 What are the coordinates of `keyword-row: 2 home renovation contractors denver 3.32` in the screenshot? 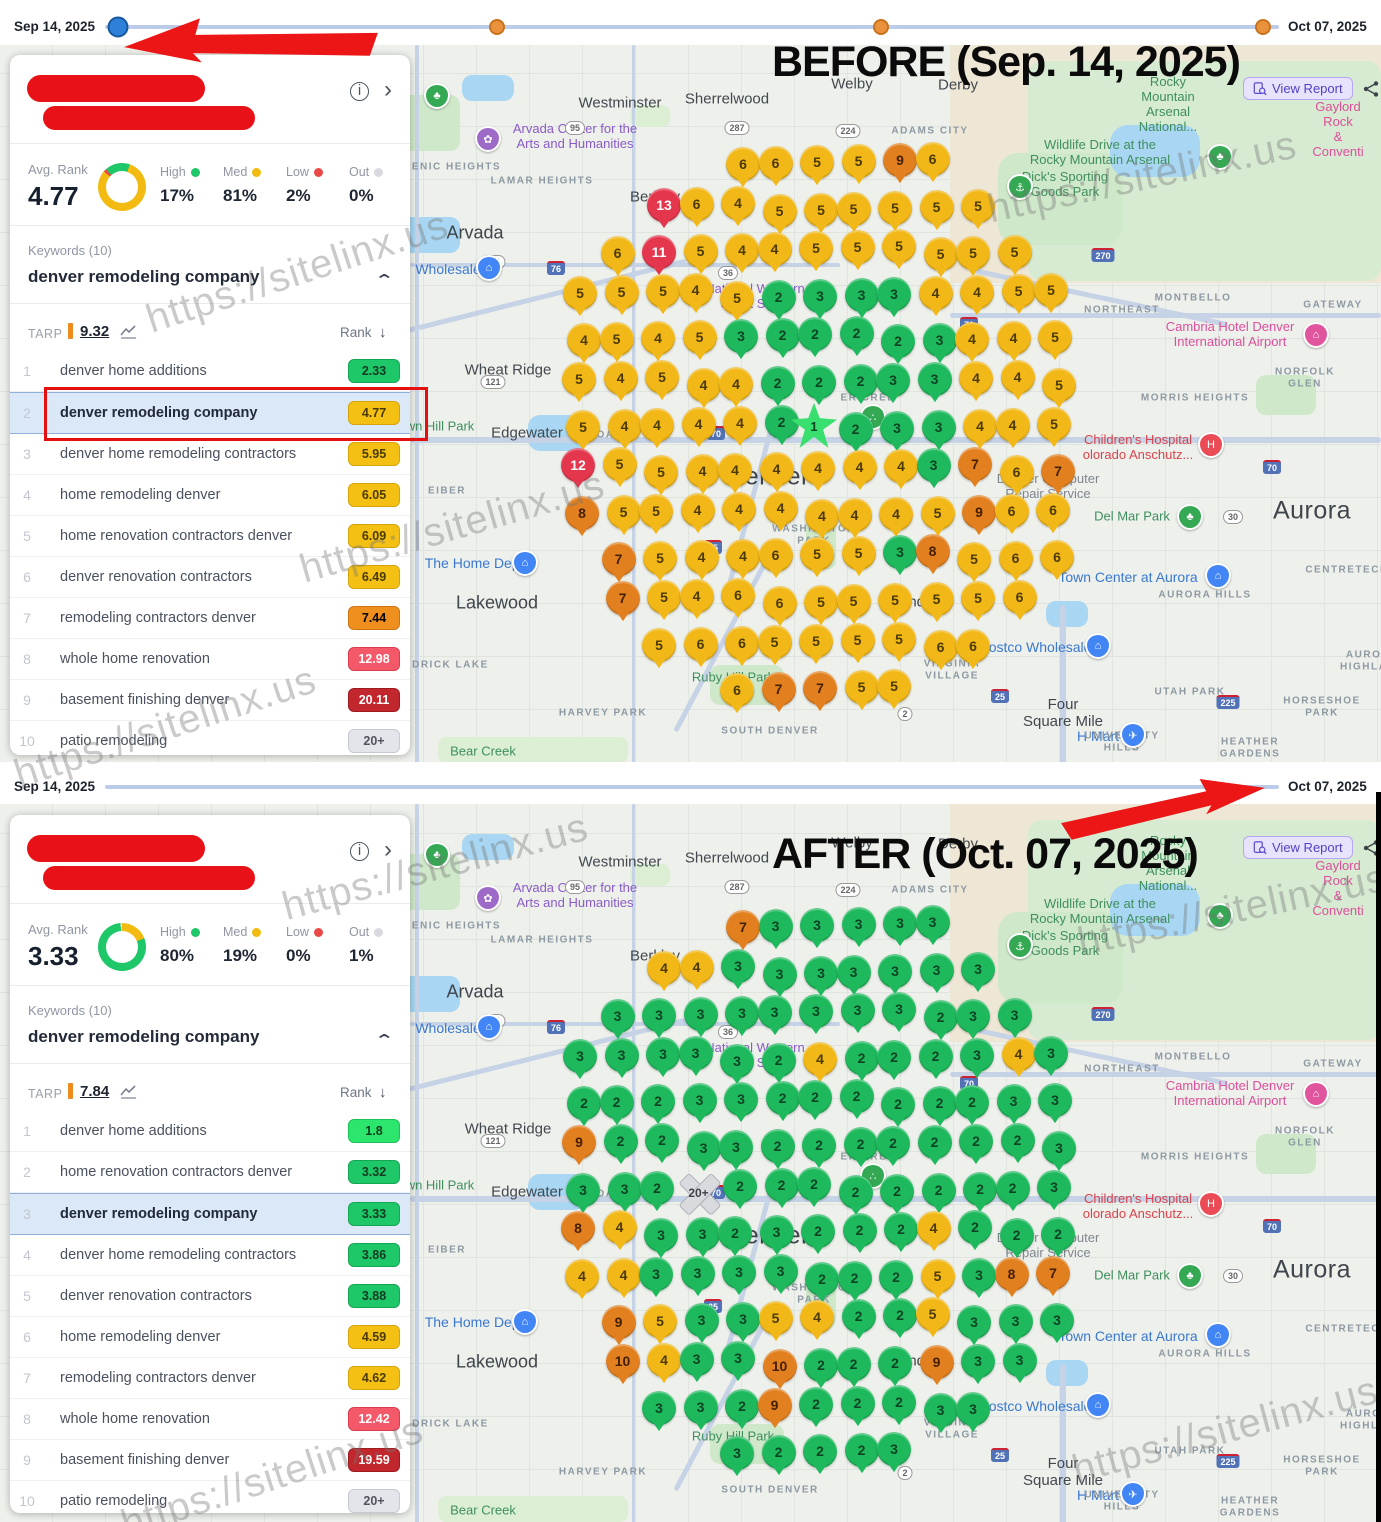 It's located at (210, 1172).